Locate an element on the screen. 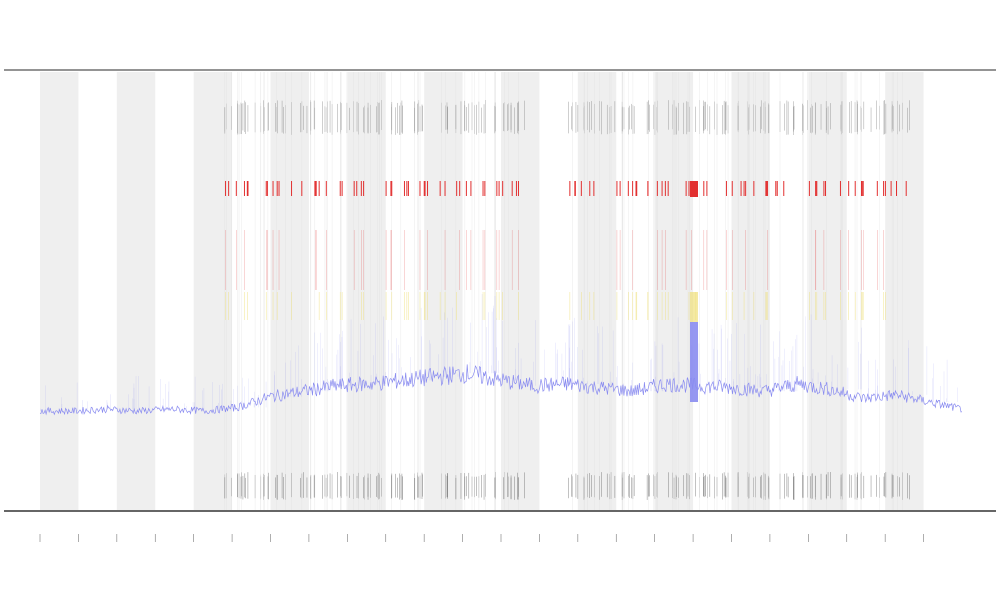 This screenshot has height=600, width=1000. x-tick-layer is located at coordinates (481, 538).